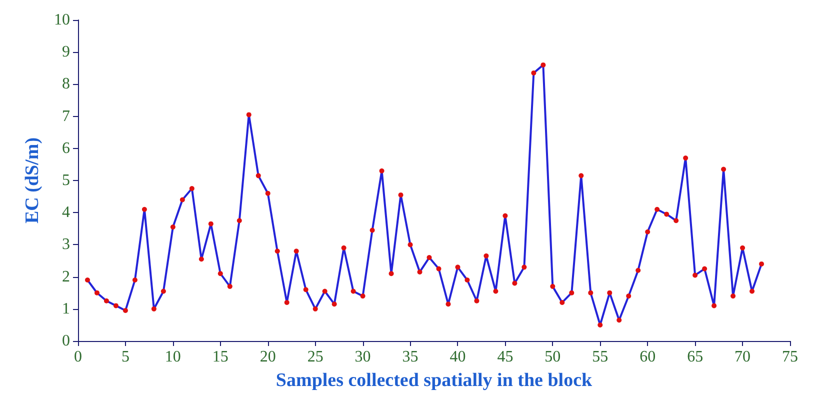 The height and width of the screenshot is (419, 814). Describe the element at coordinates (220, 357) in the screenshot. I see `x-tick-label: 15` at that location.